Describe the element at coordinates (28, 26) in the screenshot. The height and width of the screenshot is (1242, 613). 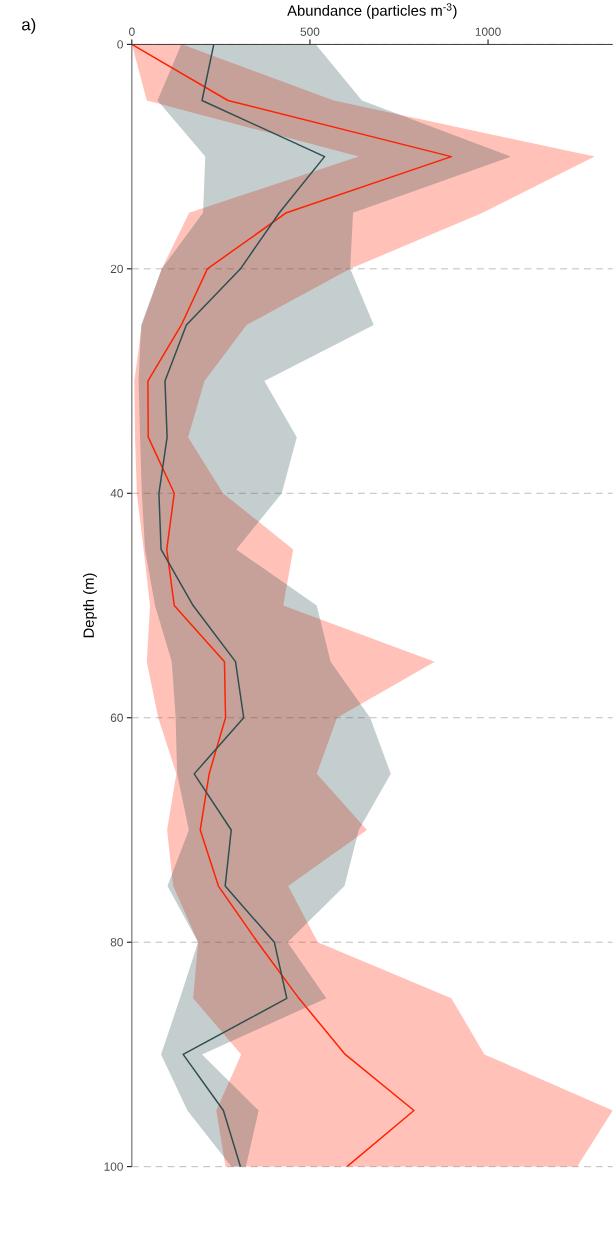
I see `text: a)` at that location.